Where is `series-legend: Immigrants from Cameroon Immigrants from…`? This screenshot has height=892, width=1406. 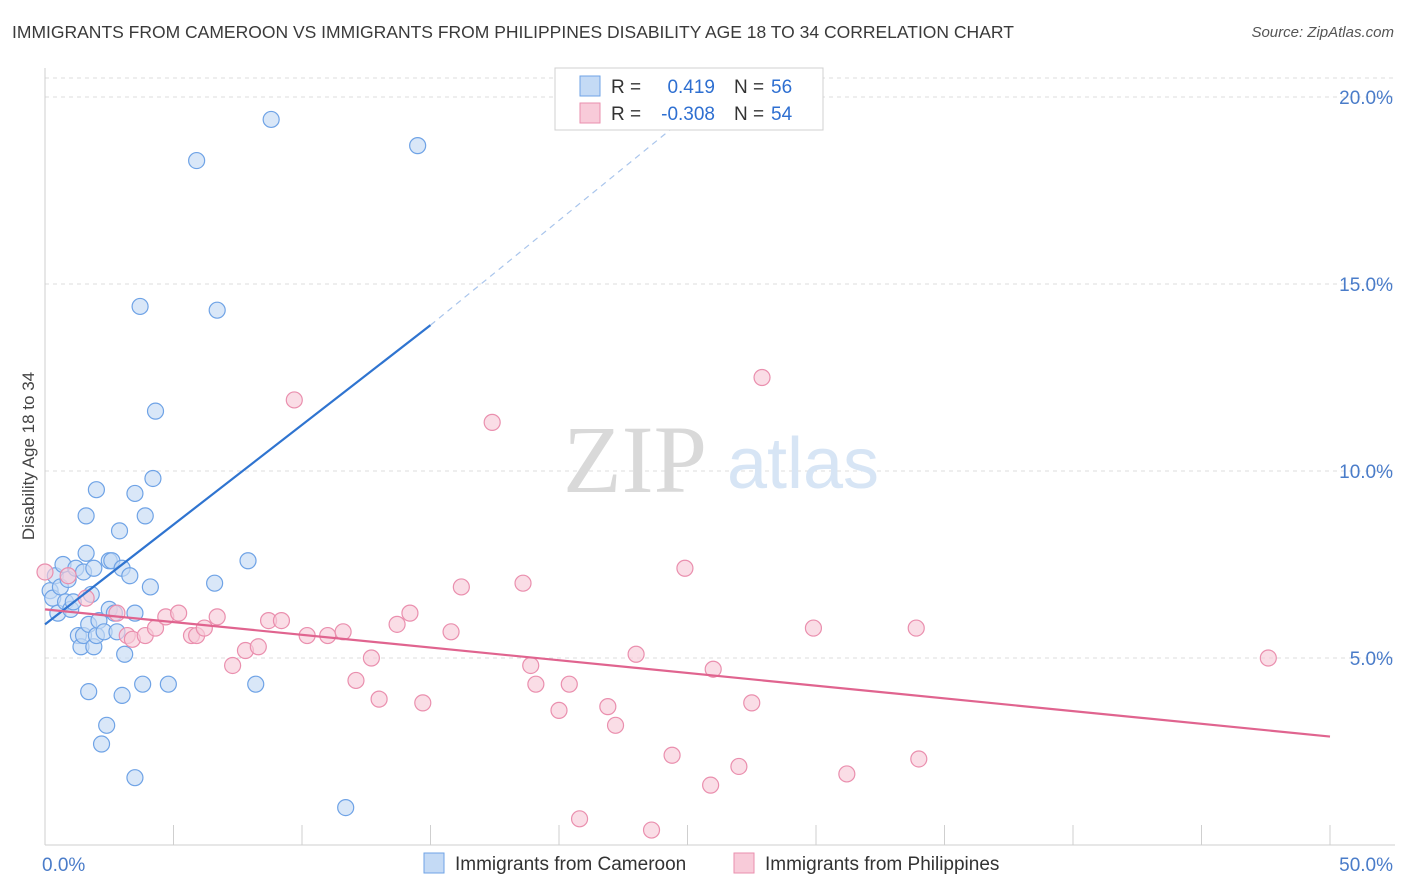 series-legend: Immigrants from Cameroon Immigrants from… is located at coordinates (711, 863).